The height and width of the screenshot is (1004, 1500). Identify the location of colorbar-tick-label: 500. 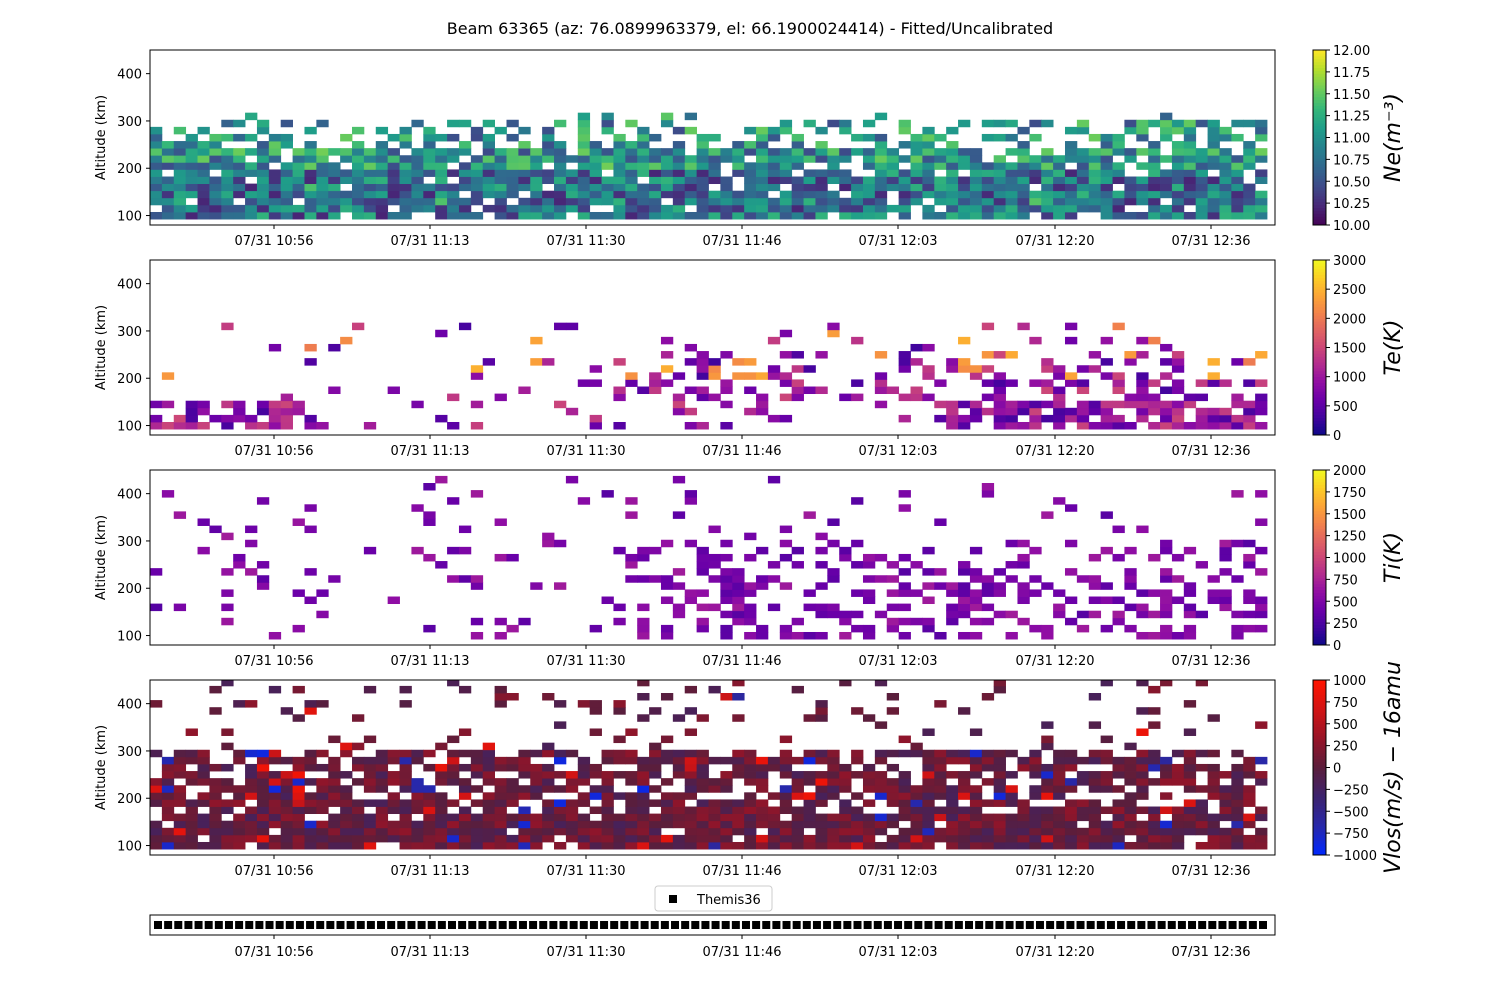
(1345, 725).